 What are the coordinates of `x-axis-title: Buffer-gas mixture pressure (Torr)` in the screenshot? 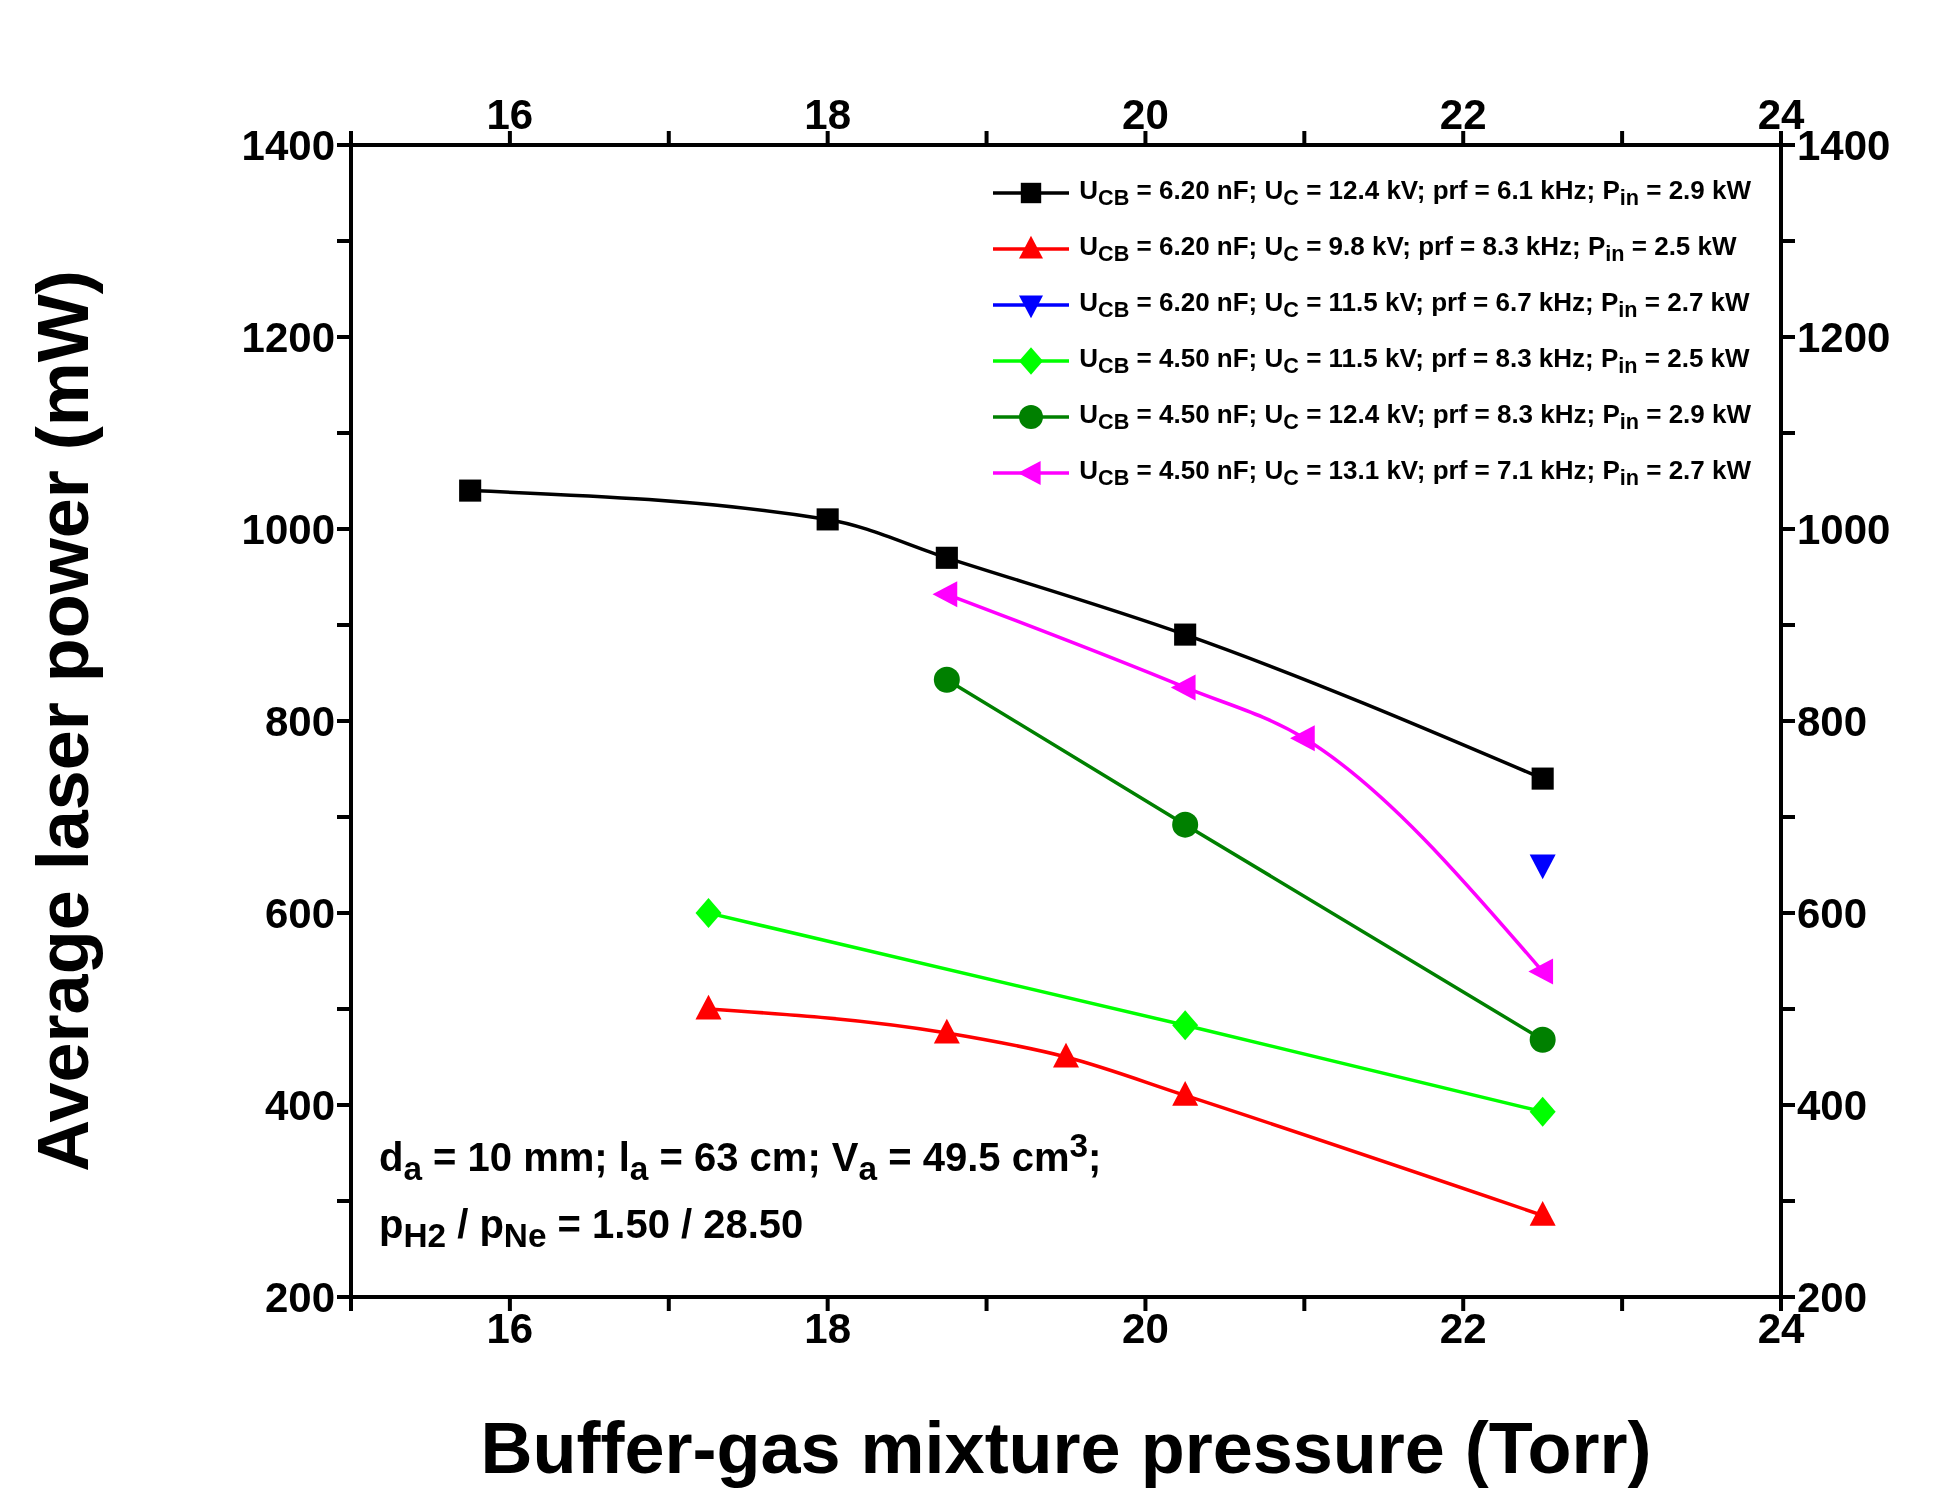 It's located at (1066, 1448).